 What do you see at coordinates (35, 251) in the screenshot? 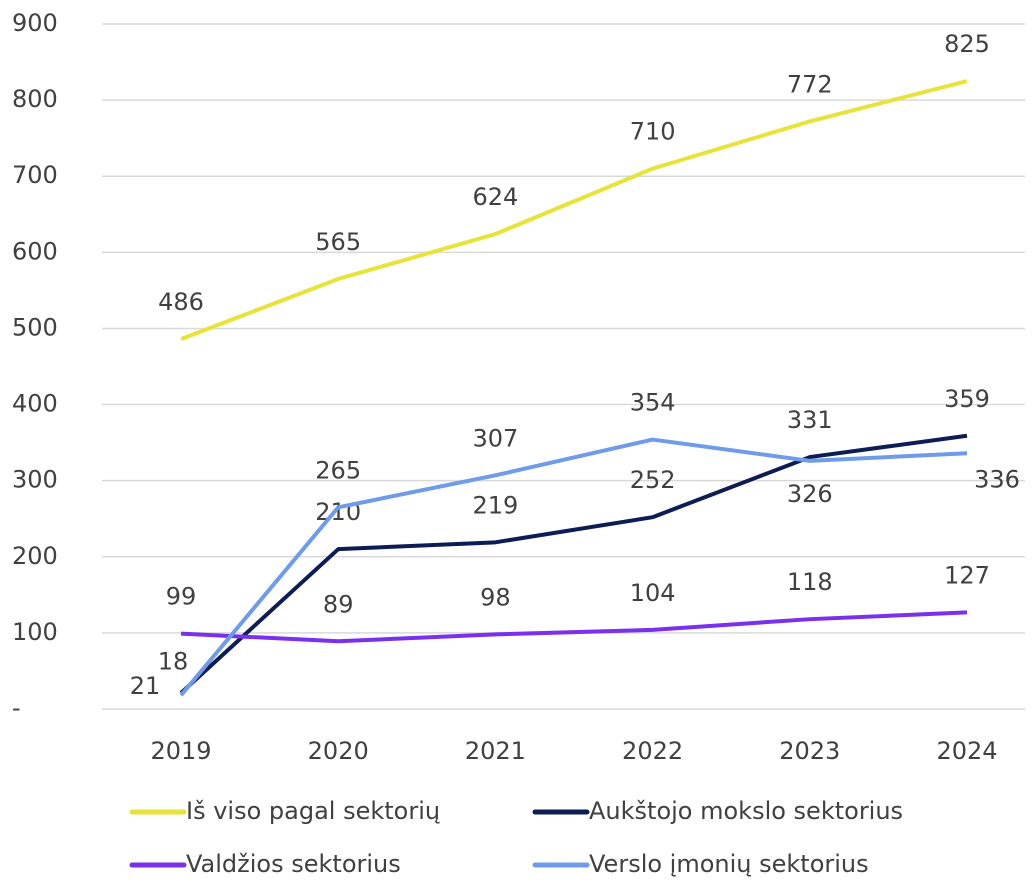
I see `y-tick-label: 600` at bounding box center [35, 251].